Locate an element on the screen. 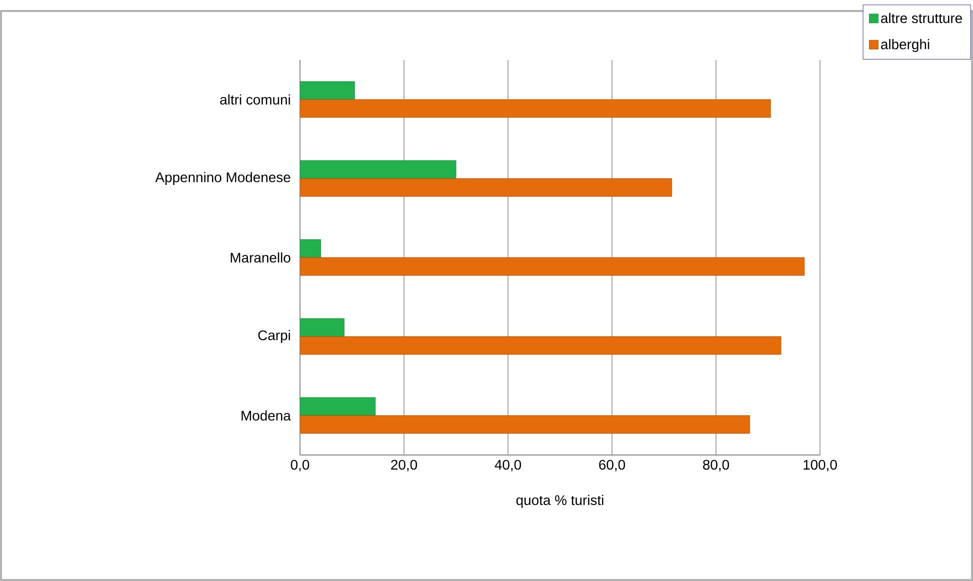 This screenshot has height=581, width=973. x-tick-label: 0,0 is located at coordinates (300, 466).